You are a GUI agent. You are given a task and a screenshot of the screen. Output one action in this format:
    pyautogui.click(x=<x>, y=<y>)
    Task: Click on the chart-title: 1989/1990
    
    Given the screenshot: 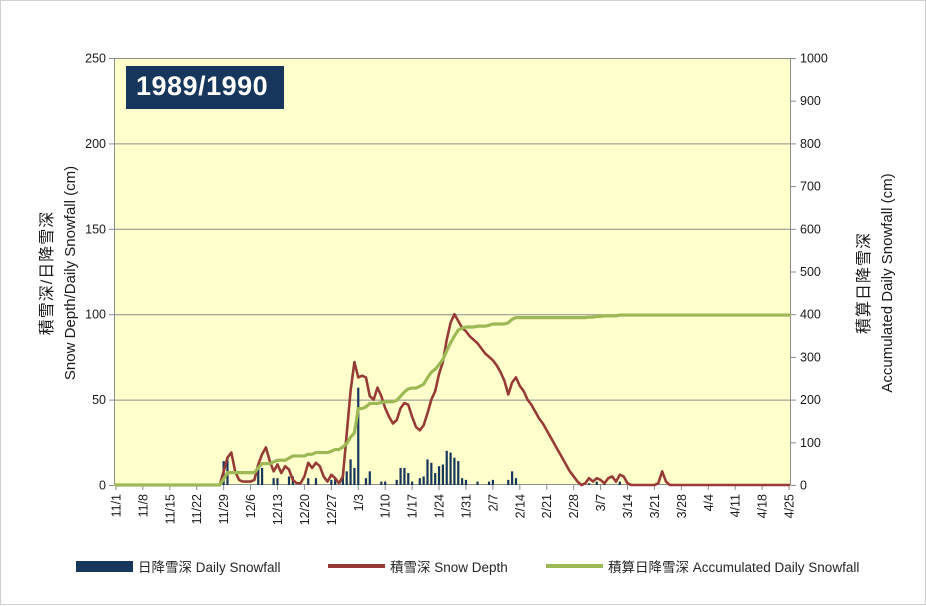 What is the action you would take?
    pyautogui.click(x=205, y=87)
    